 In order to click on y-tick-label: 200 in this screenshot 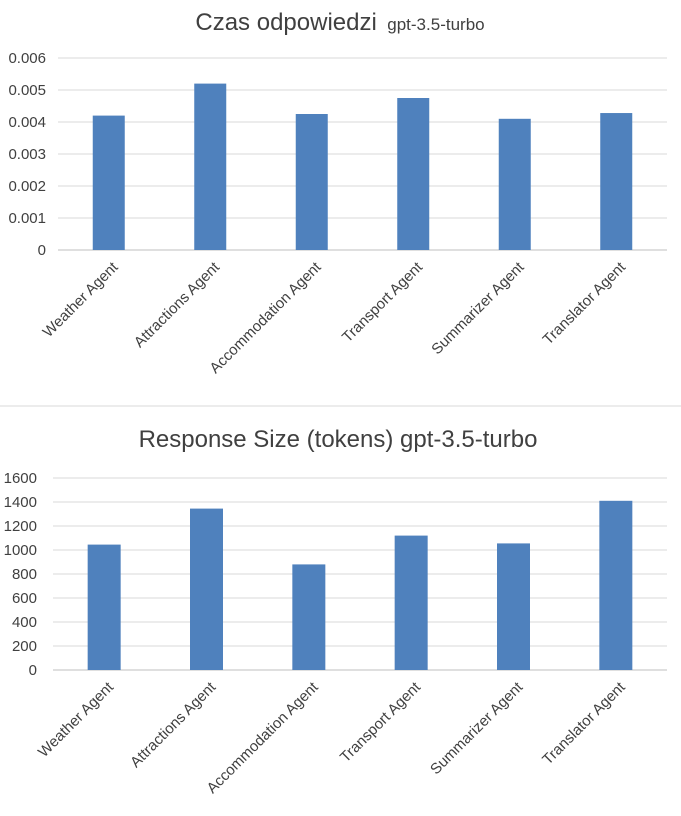, I will do `click(24, 646)`.